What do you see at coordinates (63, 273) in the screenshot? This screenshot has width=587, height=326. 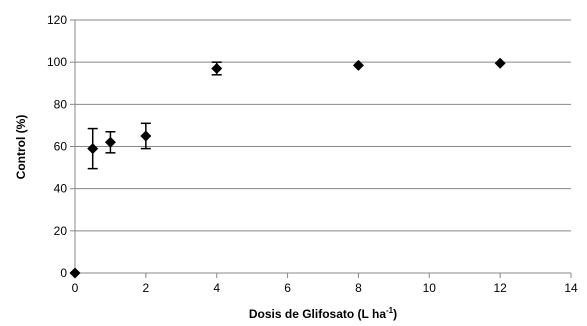 I see `y-tick-label: 0` at bounding box center [63, 273].